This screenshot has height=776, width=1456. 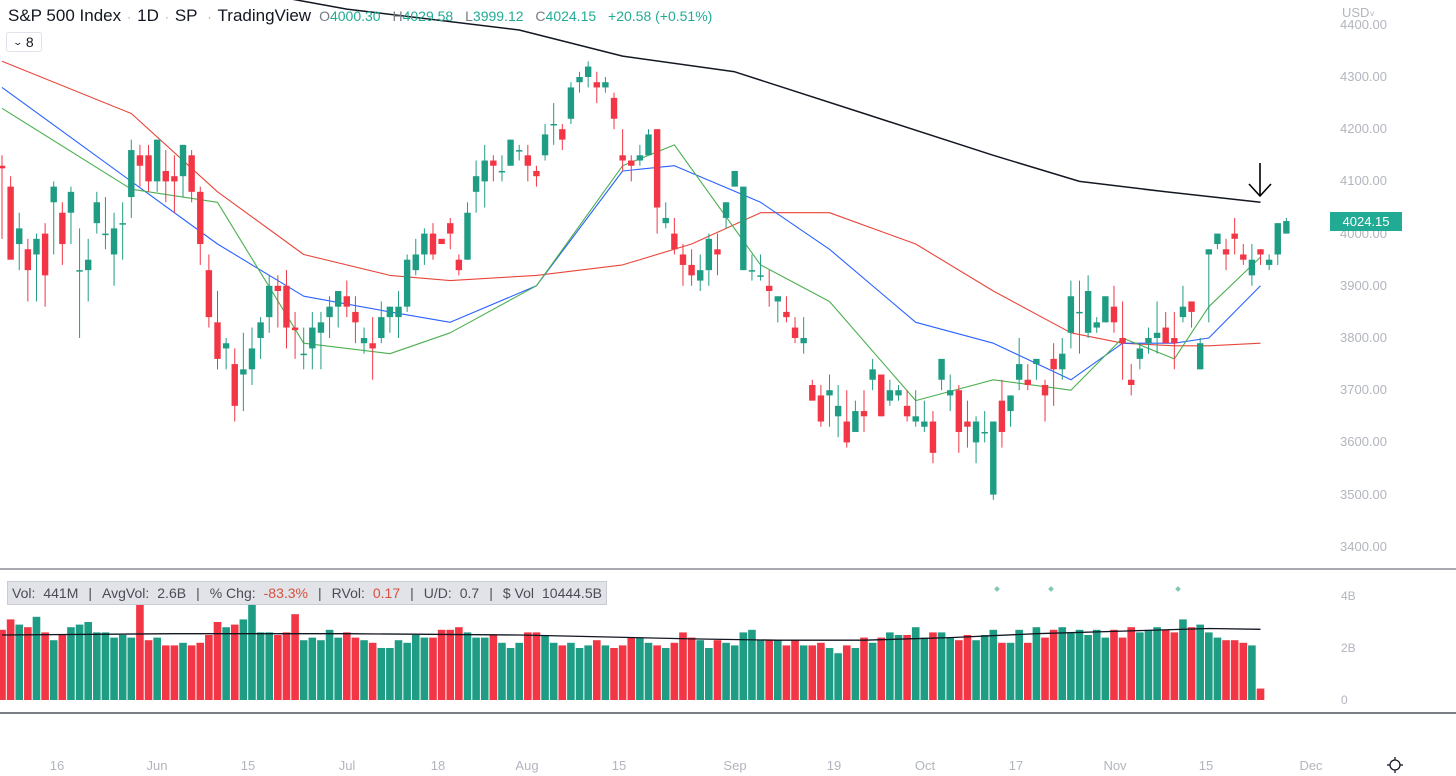 What do you see at coordinates (65, 15) in the screenshot?
I see `symbol-name: S&P 500 Index` at bounding box center [65, 15].